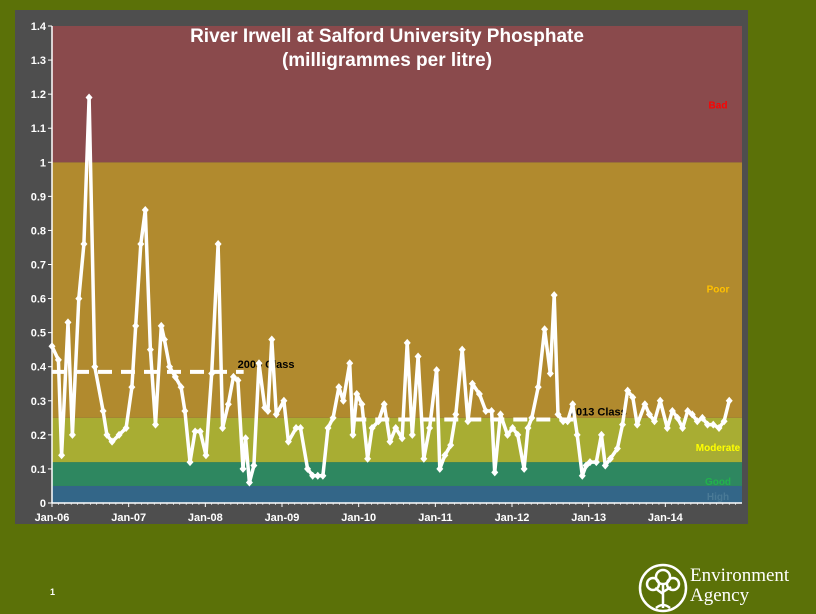 This screenshot has width=816, height=614. Describe the element at coordinates (588, 518) in the screenshot. I see `x-tick-label: Jan-13` at that location.